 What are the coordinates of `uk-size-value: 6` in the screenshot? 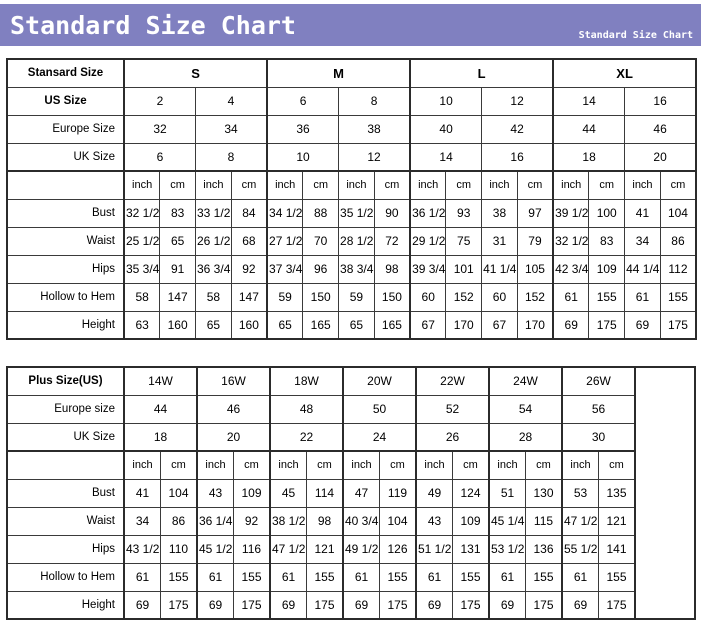 It's located at (159, 157).